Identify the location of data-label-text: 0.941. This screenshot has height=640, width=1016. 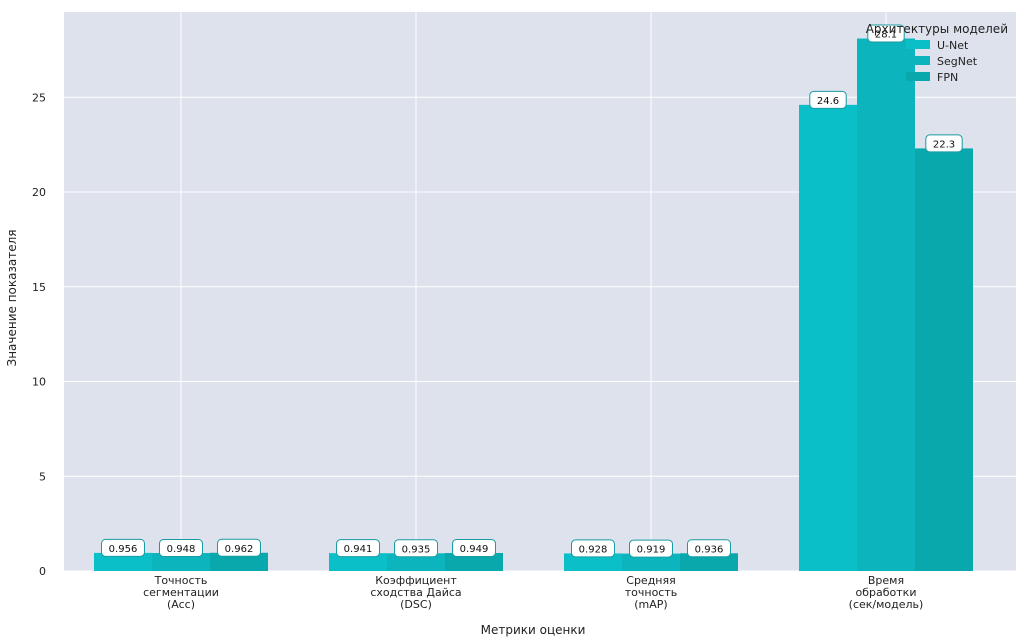
(358, 549).